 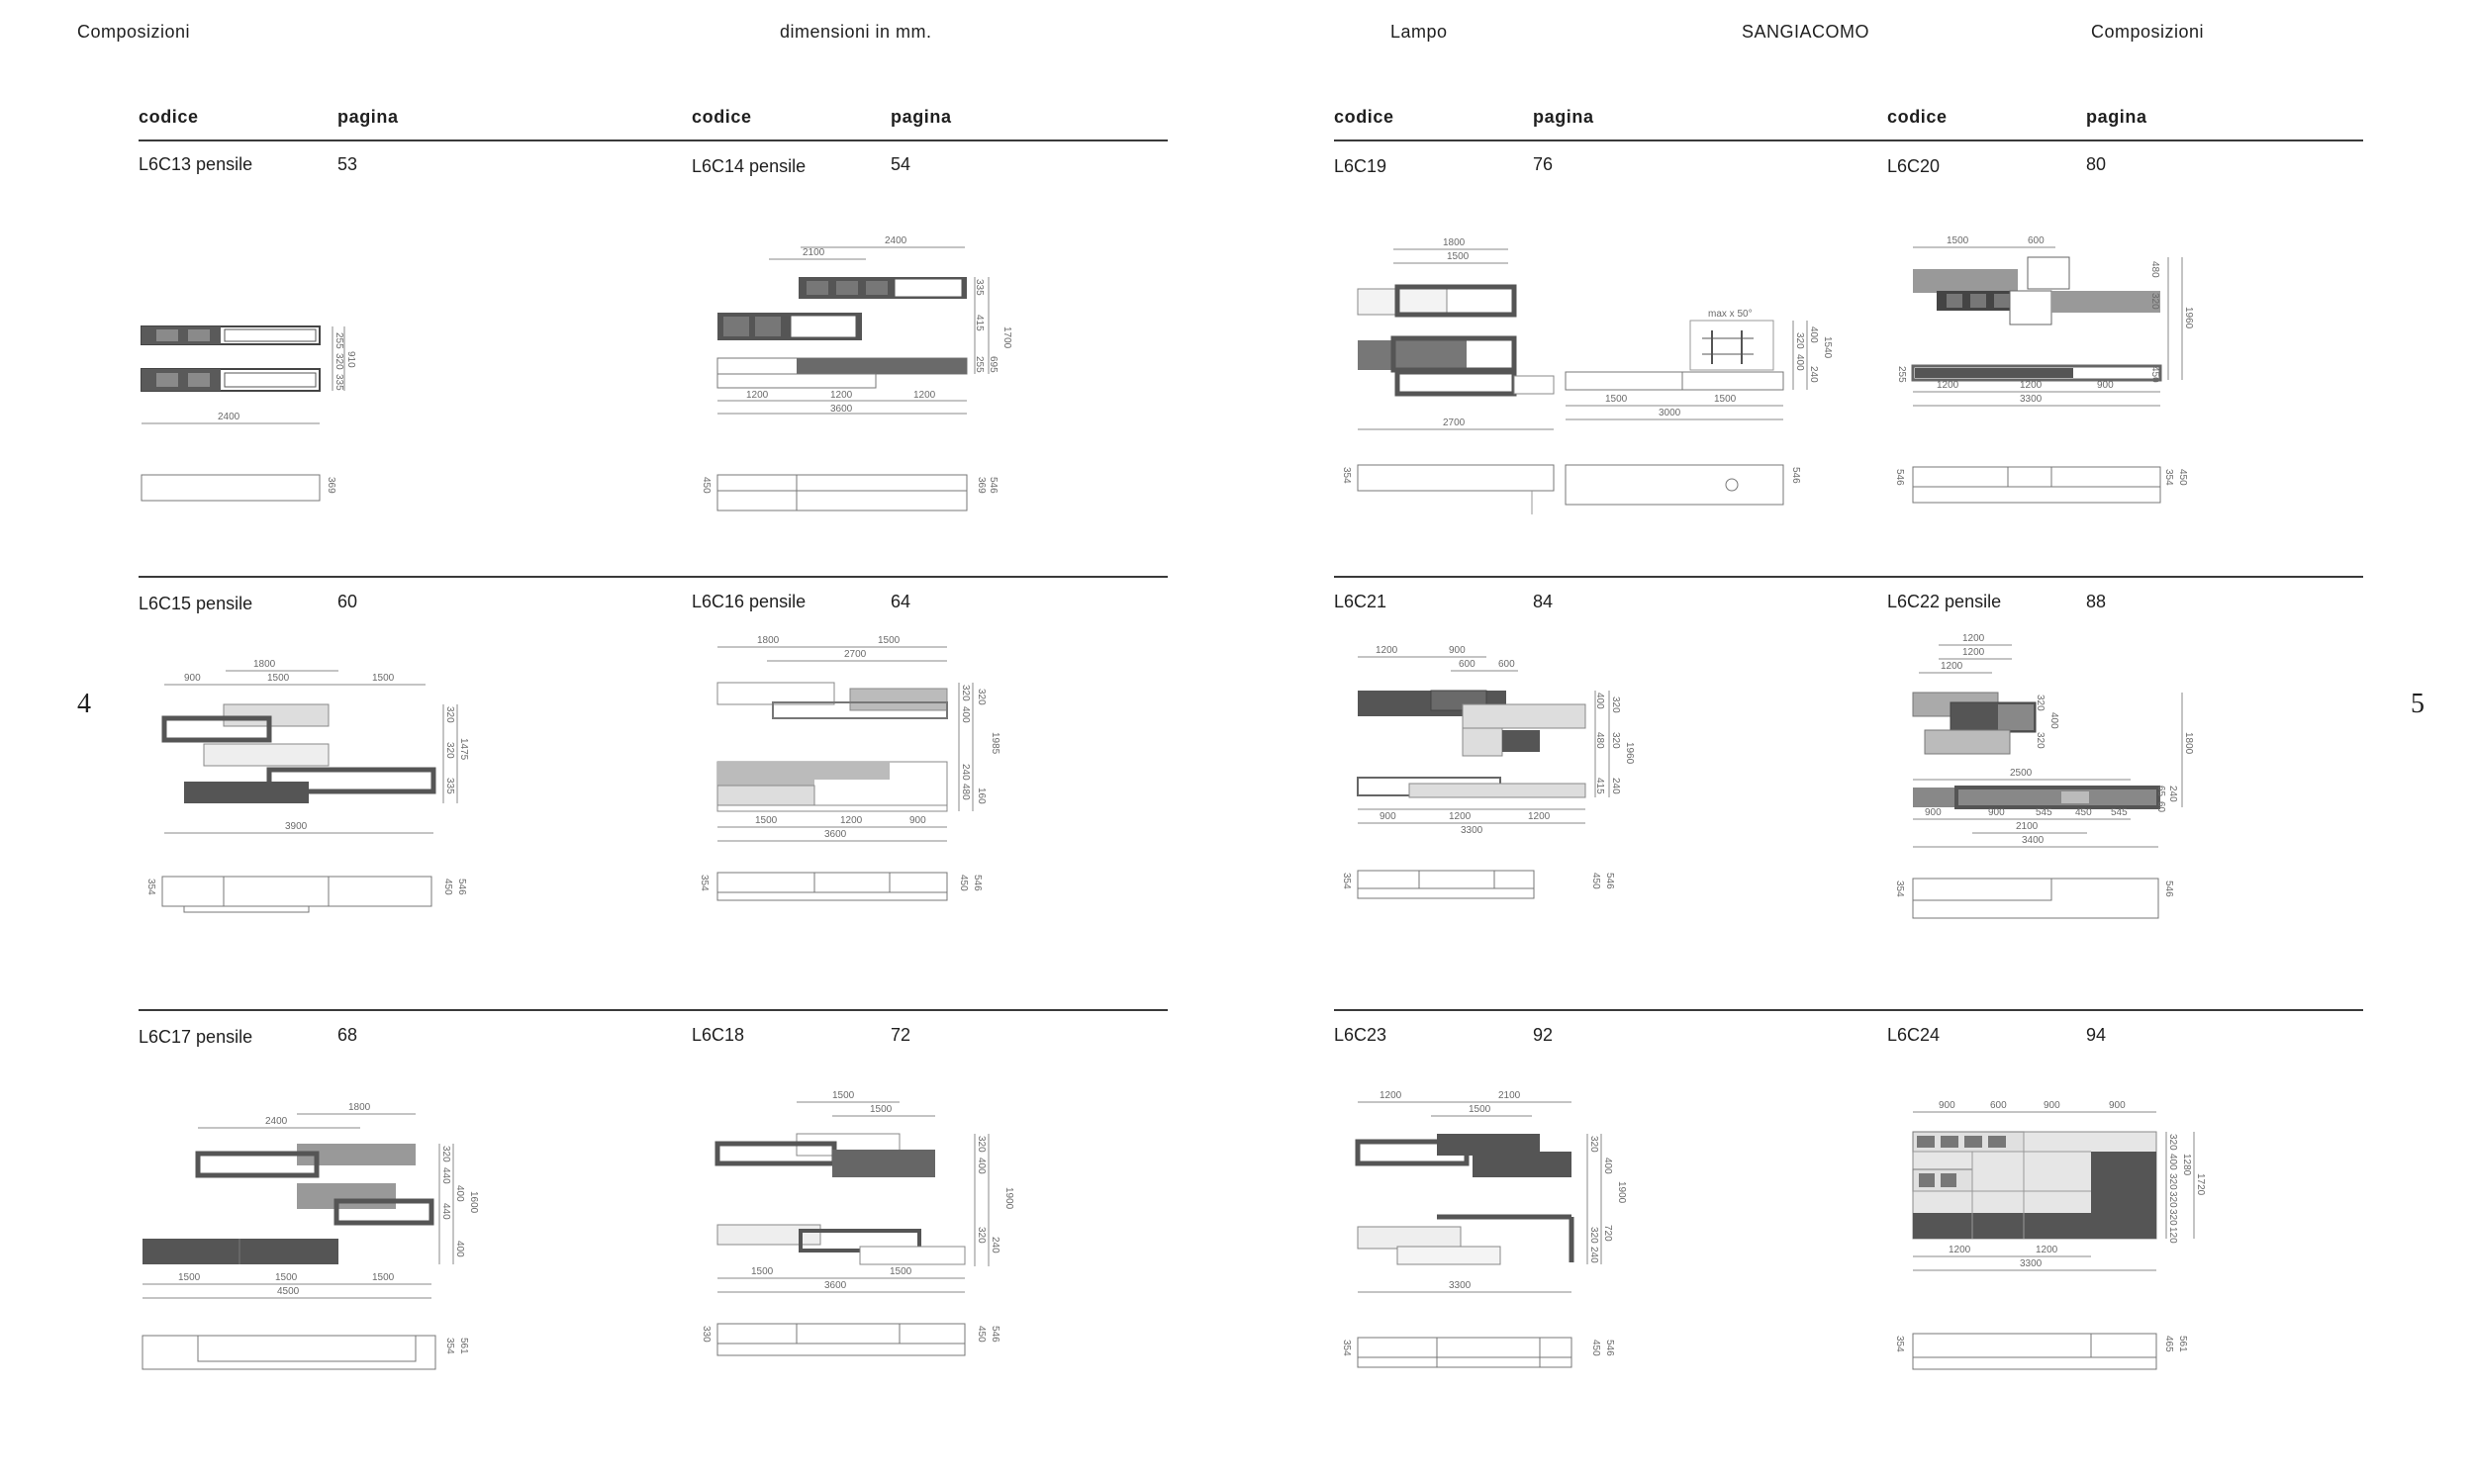 What do you see at coordinates (277, 1121) in the screenshot?
I see `dimension-label: 2400` at bounding box center [277, 1121].